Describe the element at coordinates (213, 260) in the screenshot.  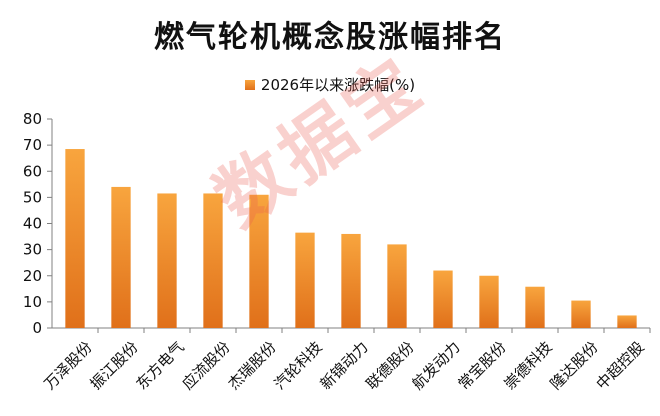
I see `bar-应流股份` at that location.